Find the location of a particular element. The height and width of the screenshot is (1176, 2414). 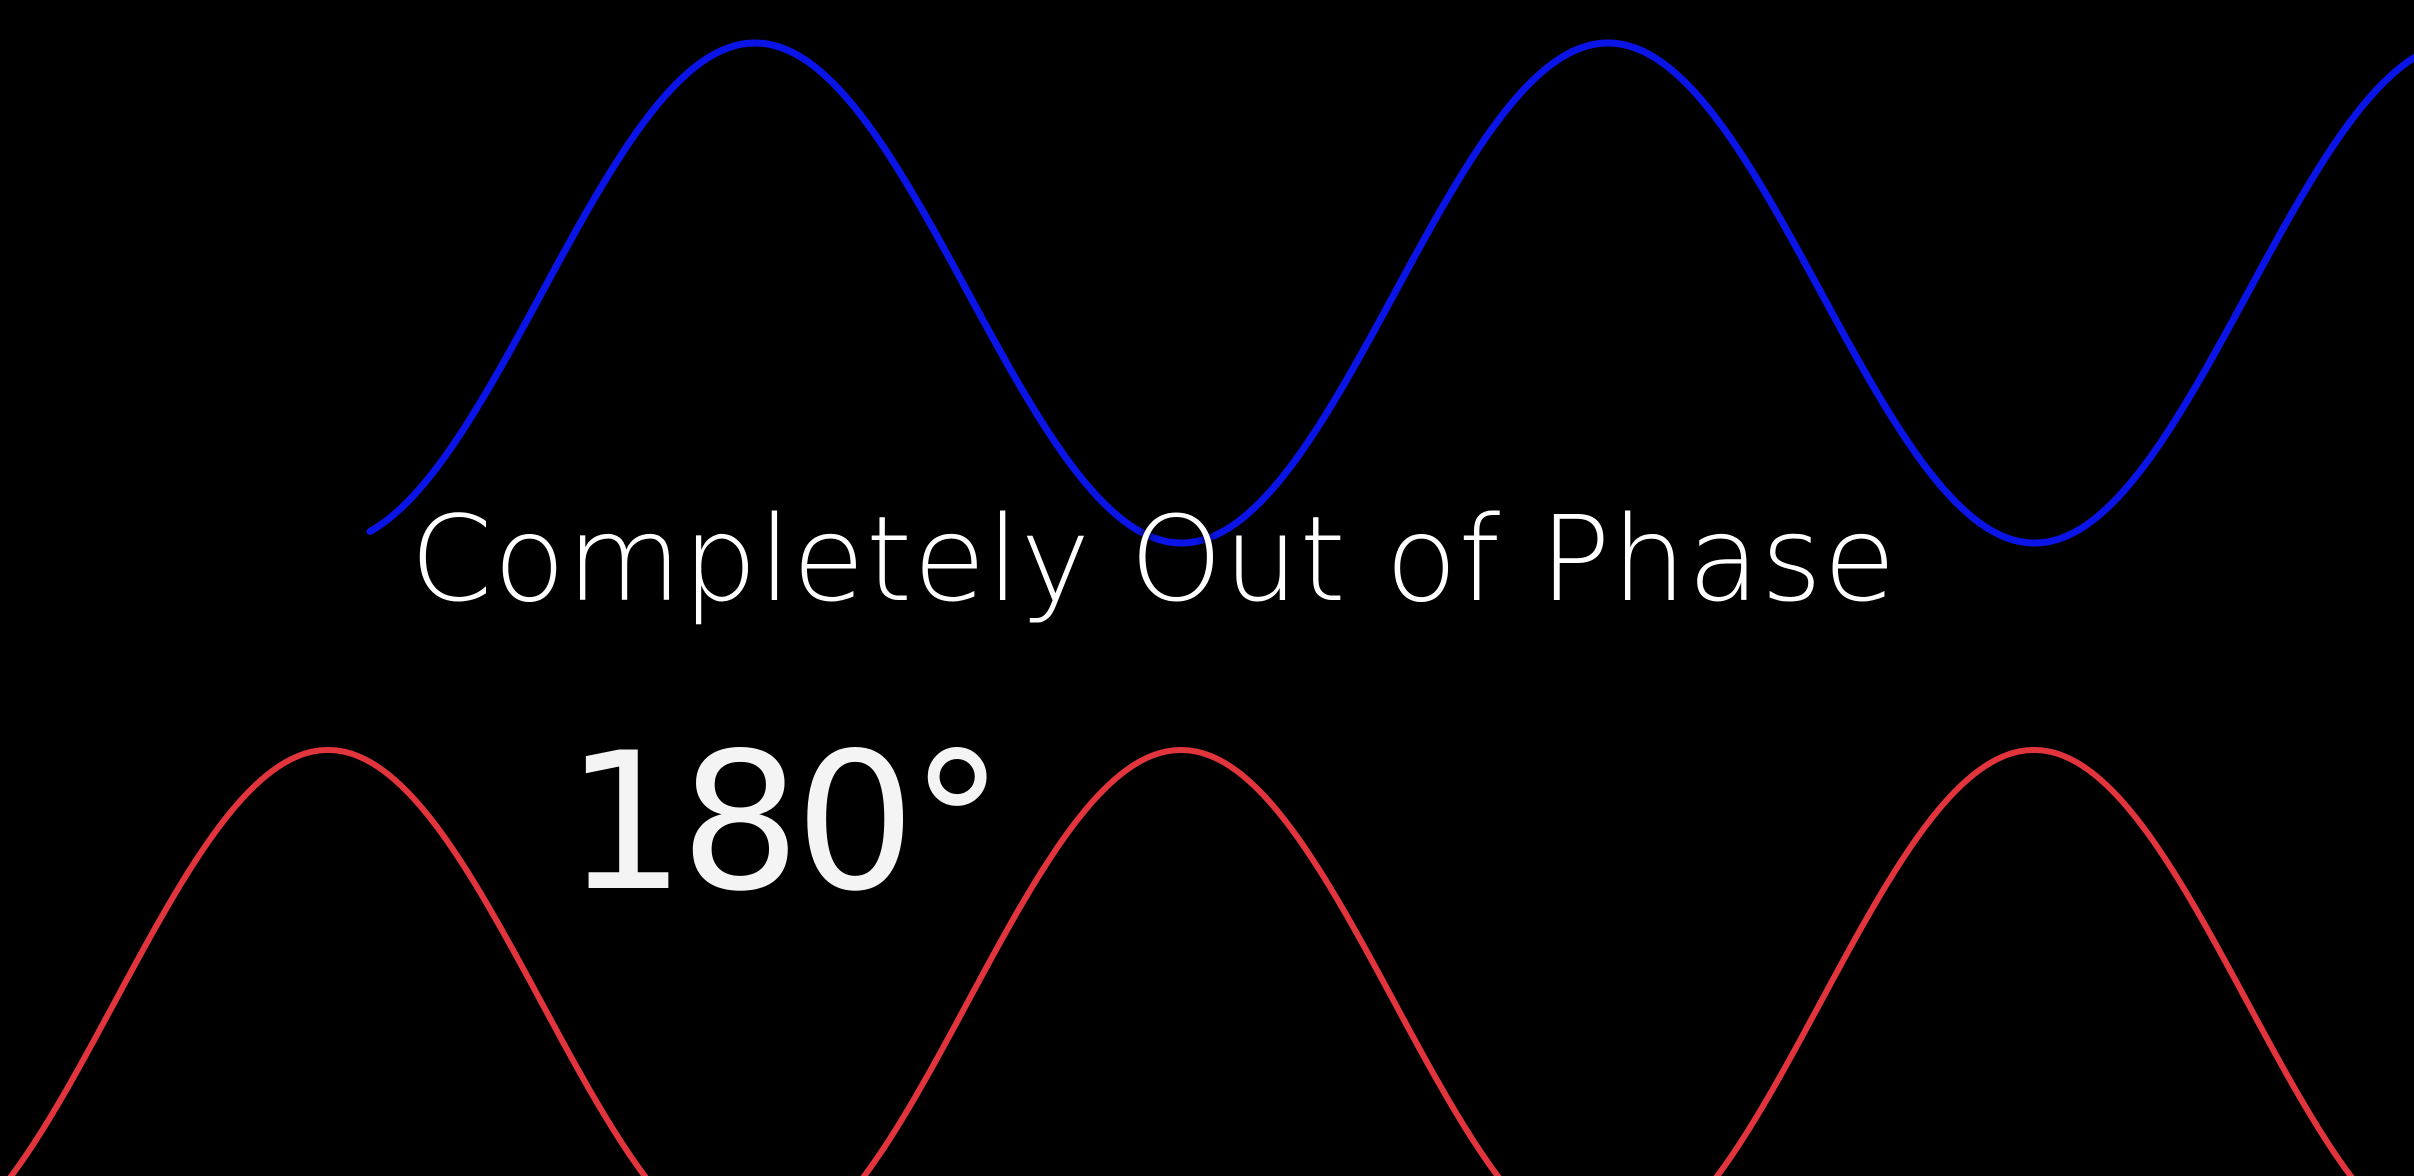

phase-degrees-label: 180° is located at coordinates (785, 822).